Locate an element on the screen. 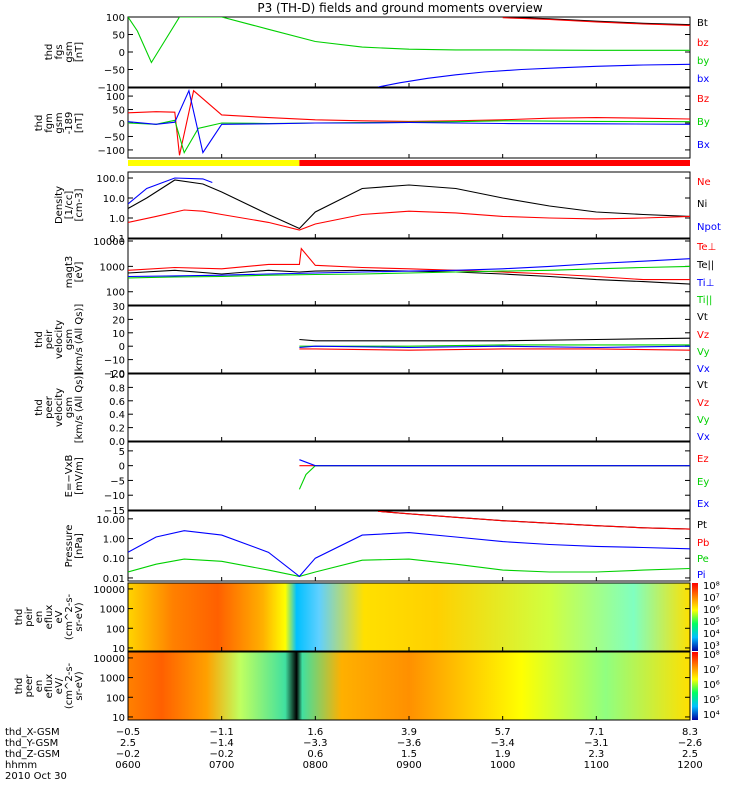  panel-temp: 10000 1000 100 magt3 [eV] Te⊥ Te|| Ti⊥ Ti|| is located at coordinates (390, 271).